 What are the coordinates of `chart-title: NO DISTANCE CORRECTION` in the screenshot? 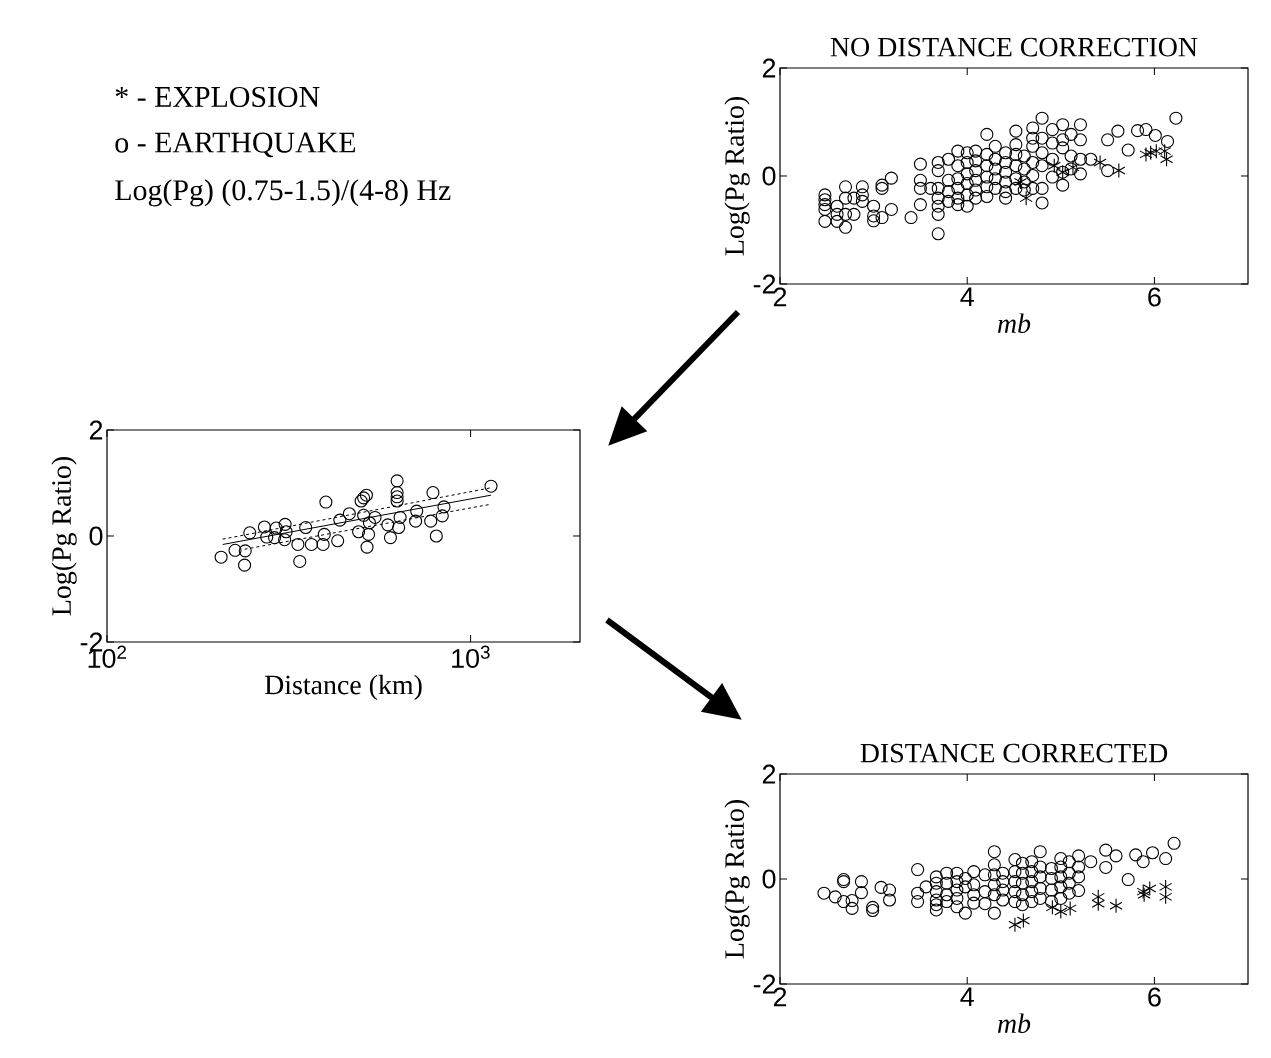 It's located at (1014, 47).